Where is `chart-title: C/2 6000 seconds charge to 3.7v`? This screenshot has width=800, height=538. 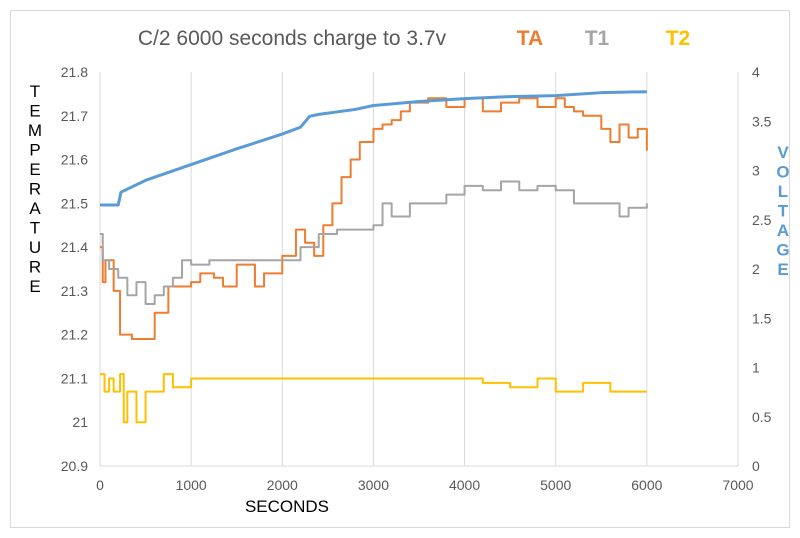
chart-title: C/2 6000 seconds charge to 3.7v is located at coordinates (292, 38).